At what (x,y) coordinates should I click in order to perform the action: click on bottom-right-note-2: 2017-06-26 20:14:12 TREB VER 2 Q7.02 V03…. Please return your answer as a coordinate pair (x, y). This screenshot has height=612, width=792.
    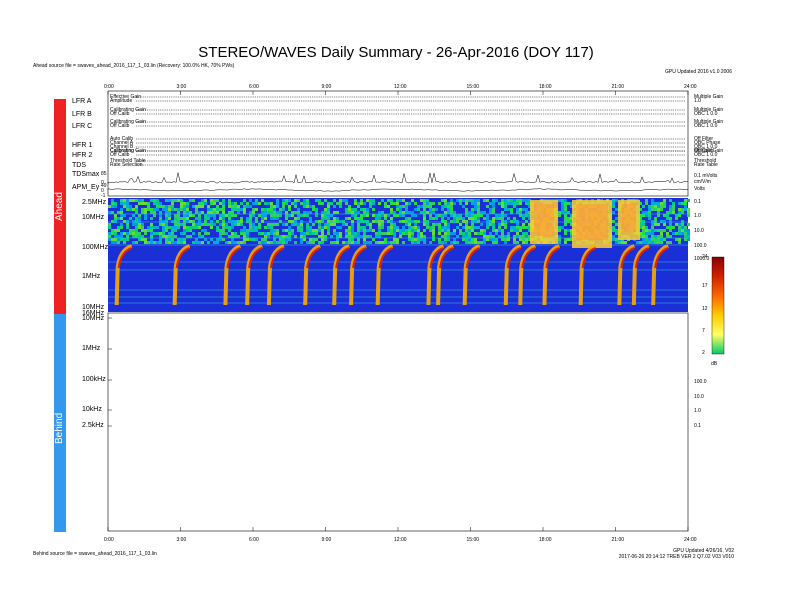
    Looking at the image, I should click on (676, 557).